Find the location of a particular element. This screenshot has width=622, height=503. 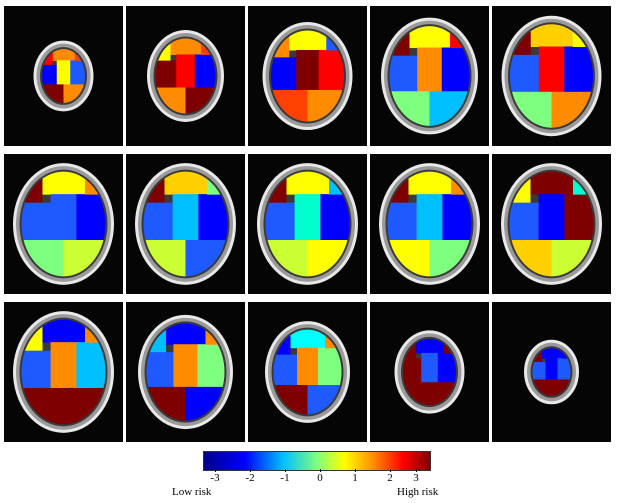

colorbar-tick-label: 3 is located at coordinates (416, 478).